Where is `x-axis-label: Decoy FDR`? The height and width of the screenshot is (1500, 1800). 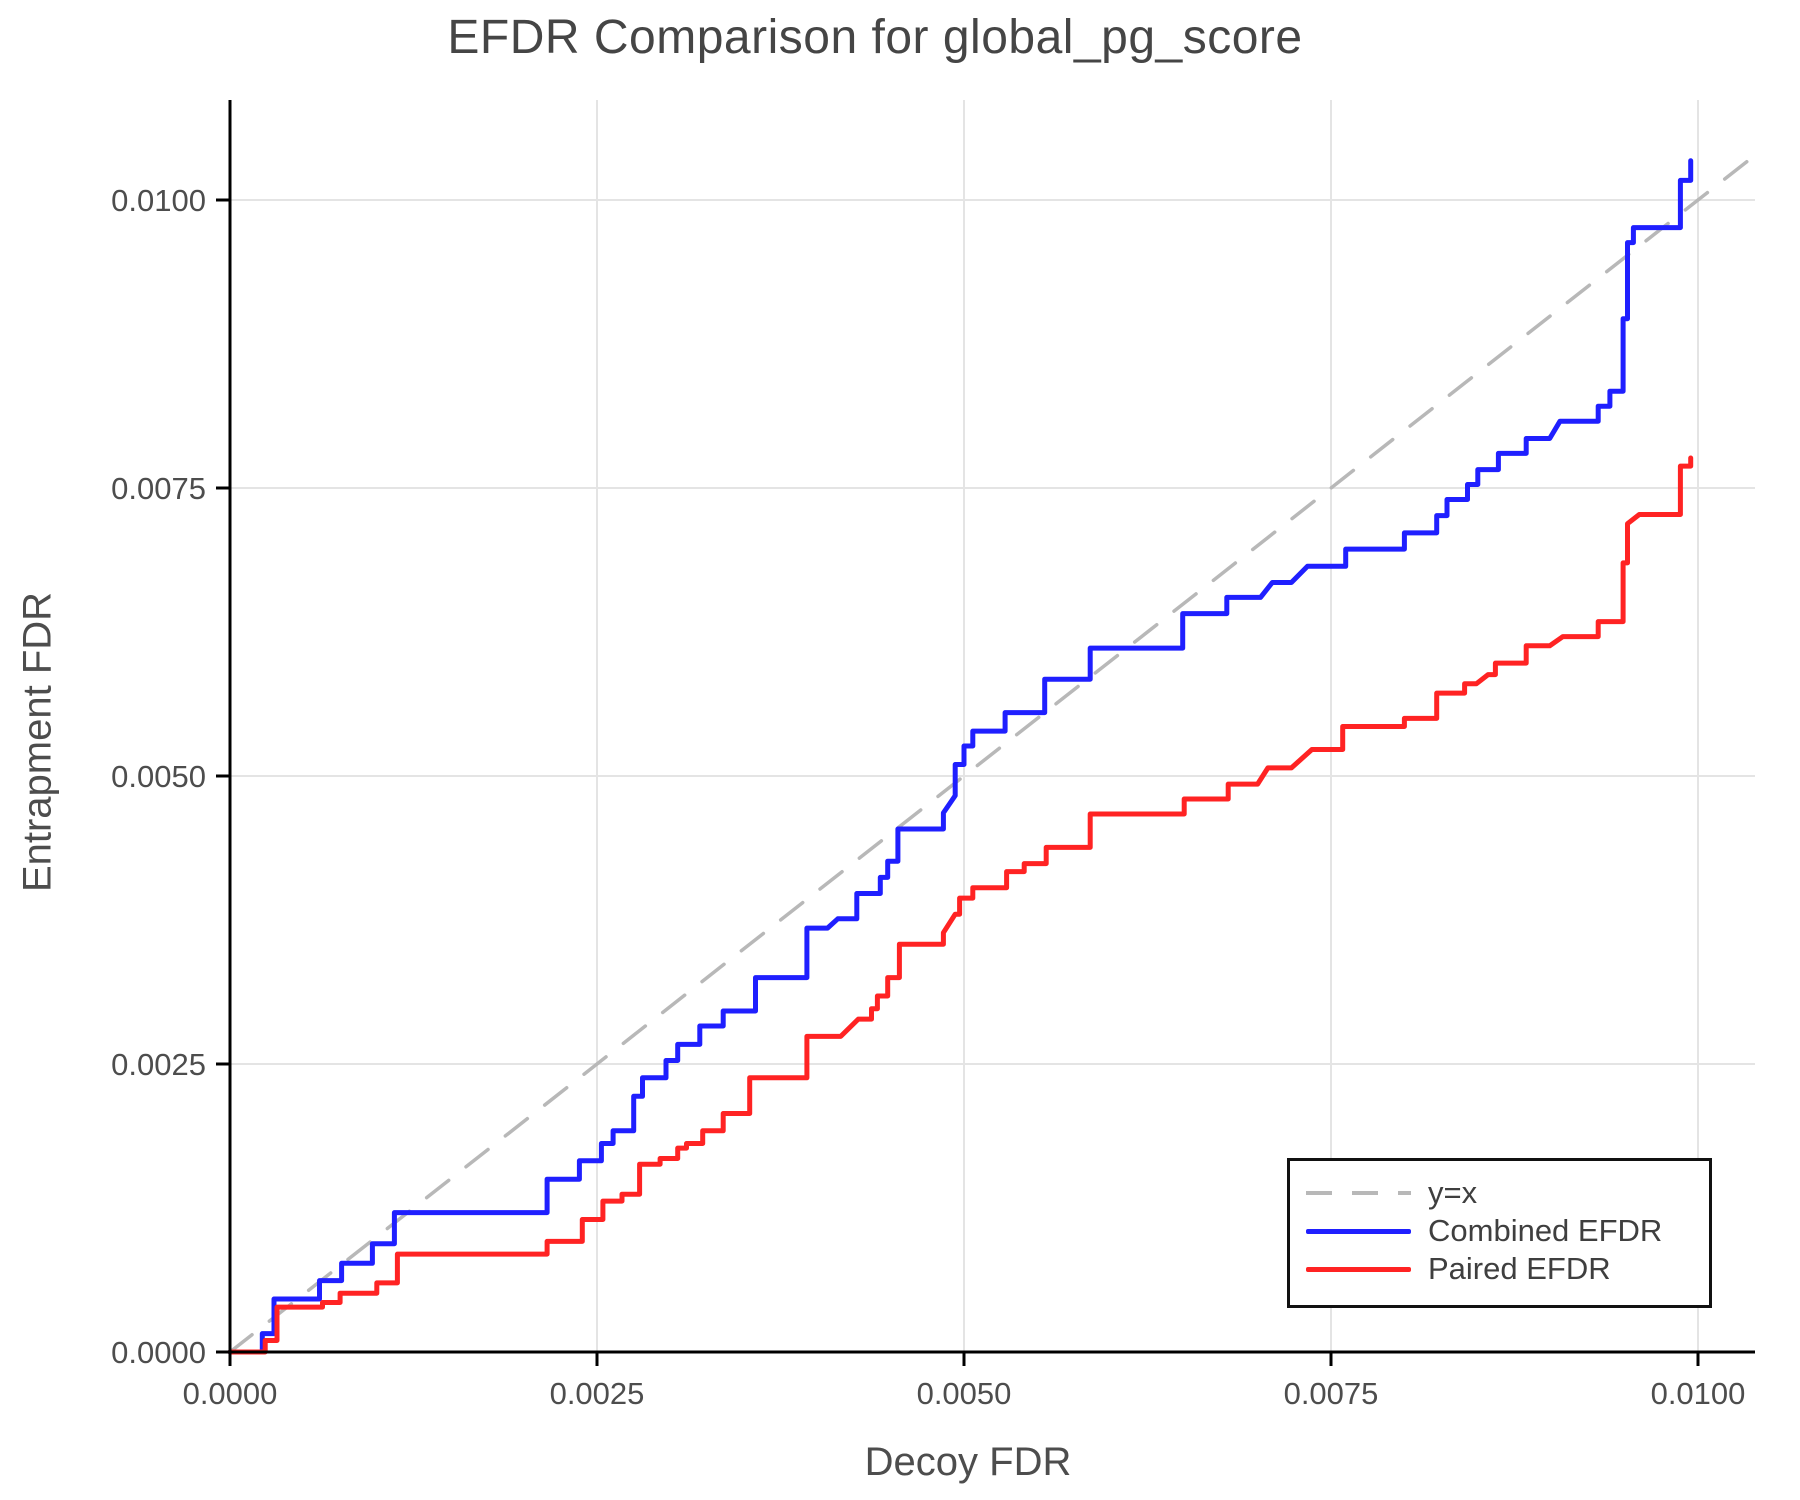
x-axis-label: Decoy FDR is located at coordinates (968, 1462).